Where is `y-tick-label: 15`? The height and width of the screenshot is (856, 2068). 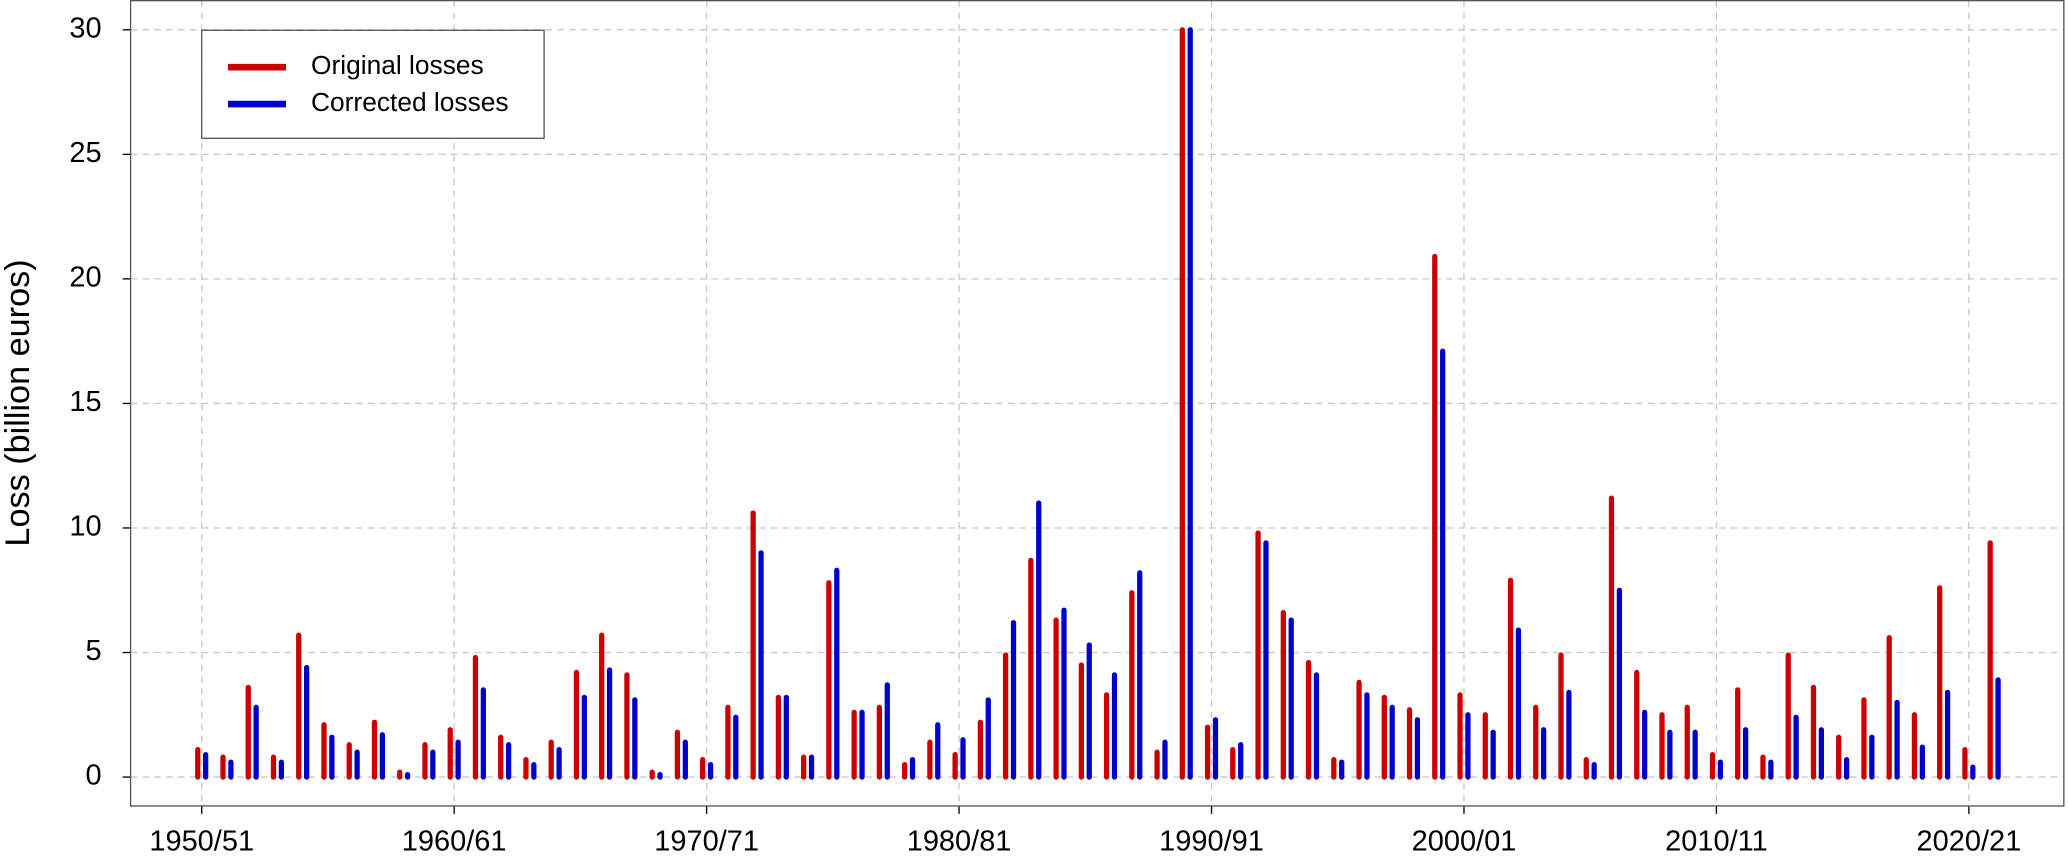 y-tick-label: 15 is located at coordinates (85, 402).